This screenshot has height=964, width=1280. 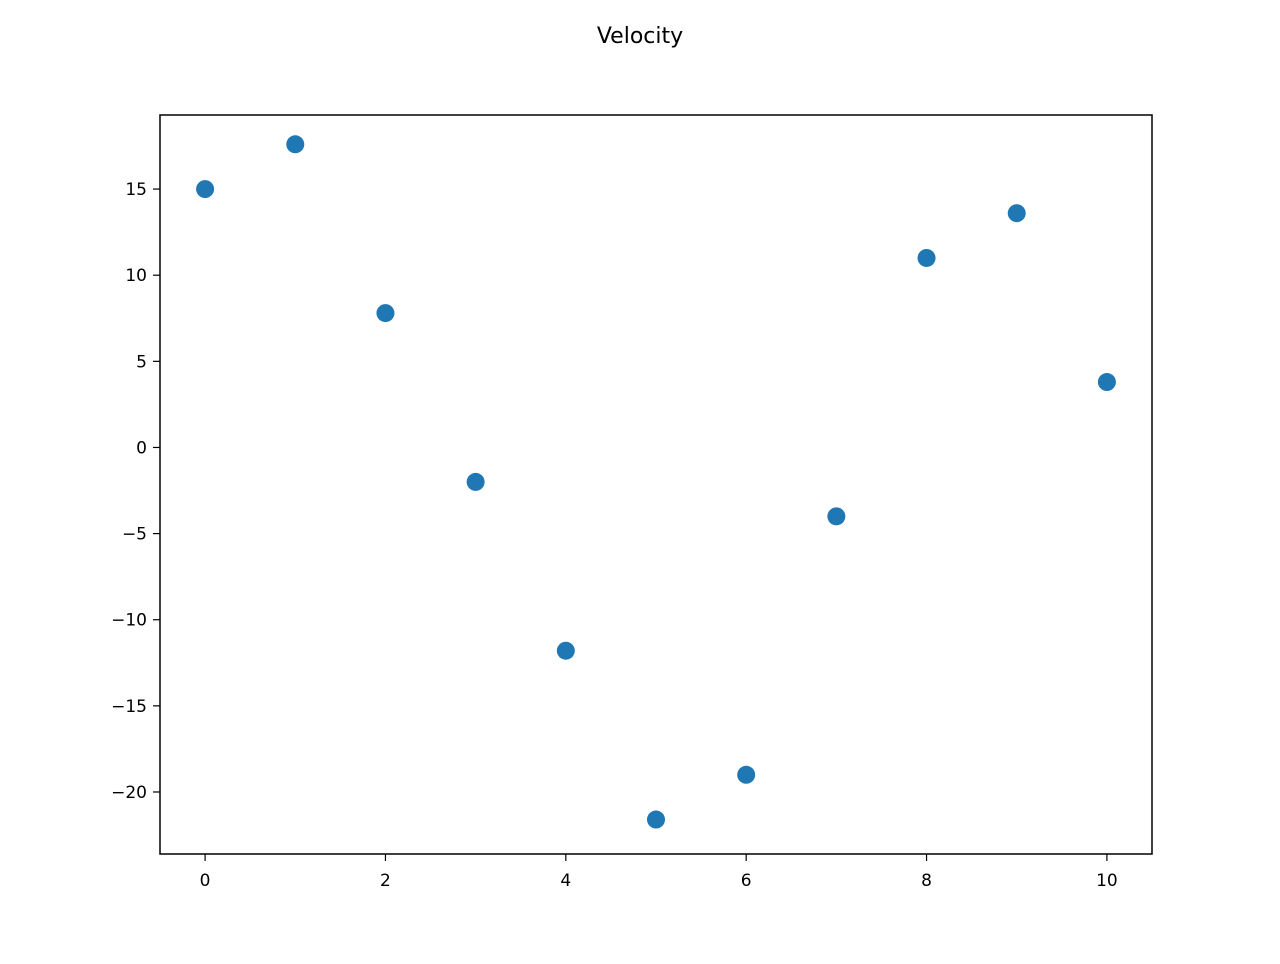 I want to click on y-tick-label: 5, so click(x=141, y=362).